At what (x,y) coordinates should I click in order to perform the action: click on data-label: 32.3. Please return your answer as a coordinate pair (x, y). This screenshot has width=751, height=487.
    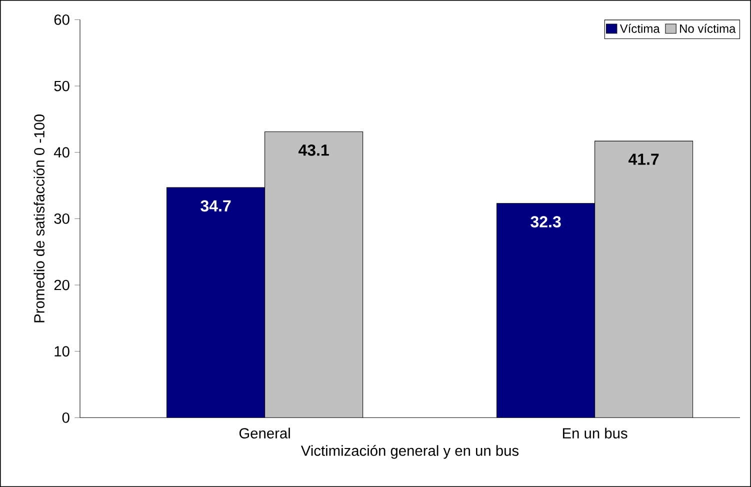
    Looking at the image, I should click on (545, 222).